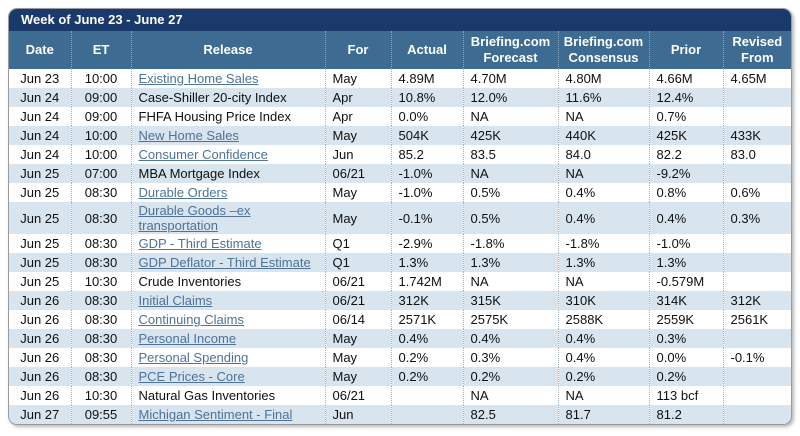 The width and height of the screenshot is (800, 436). Describe the element at coordinates (40, 50) in the screenshot. I see `column-header-date: Date` at that location.